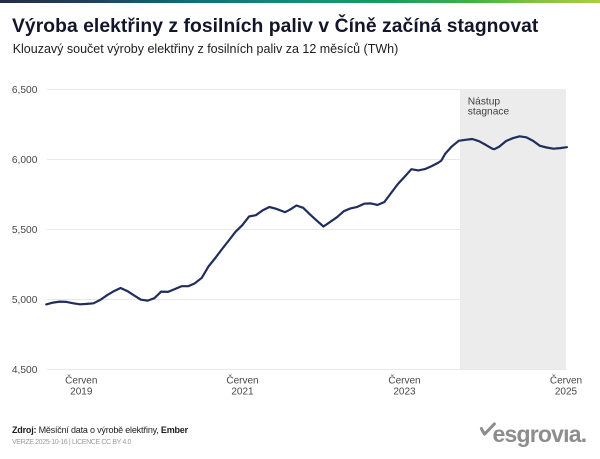  What do you see at coordinates (81, 391) in the screenshot?
I see `svg-text: 2019` at bounding box center [81, 391].